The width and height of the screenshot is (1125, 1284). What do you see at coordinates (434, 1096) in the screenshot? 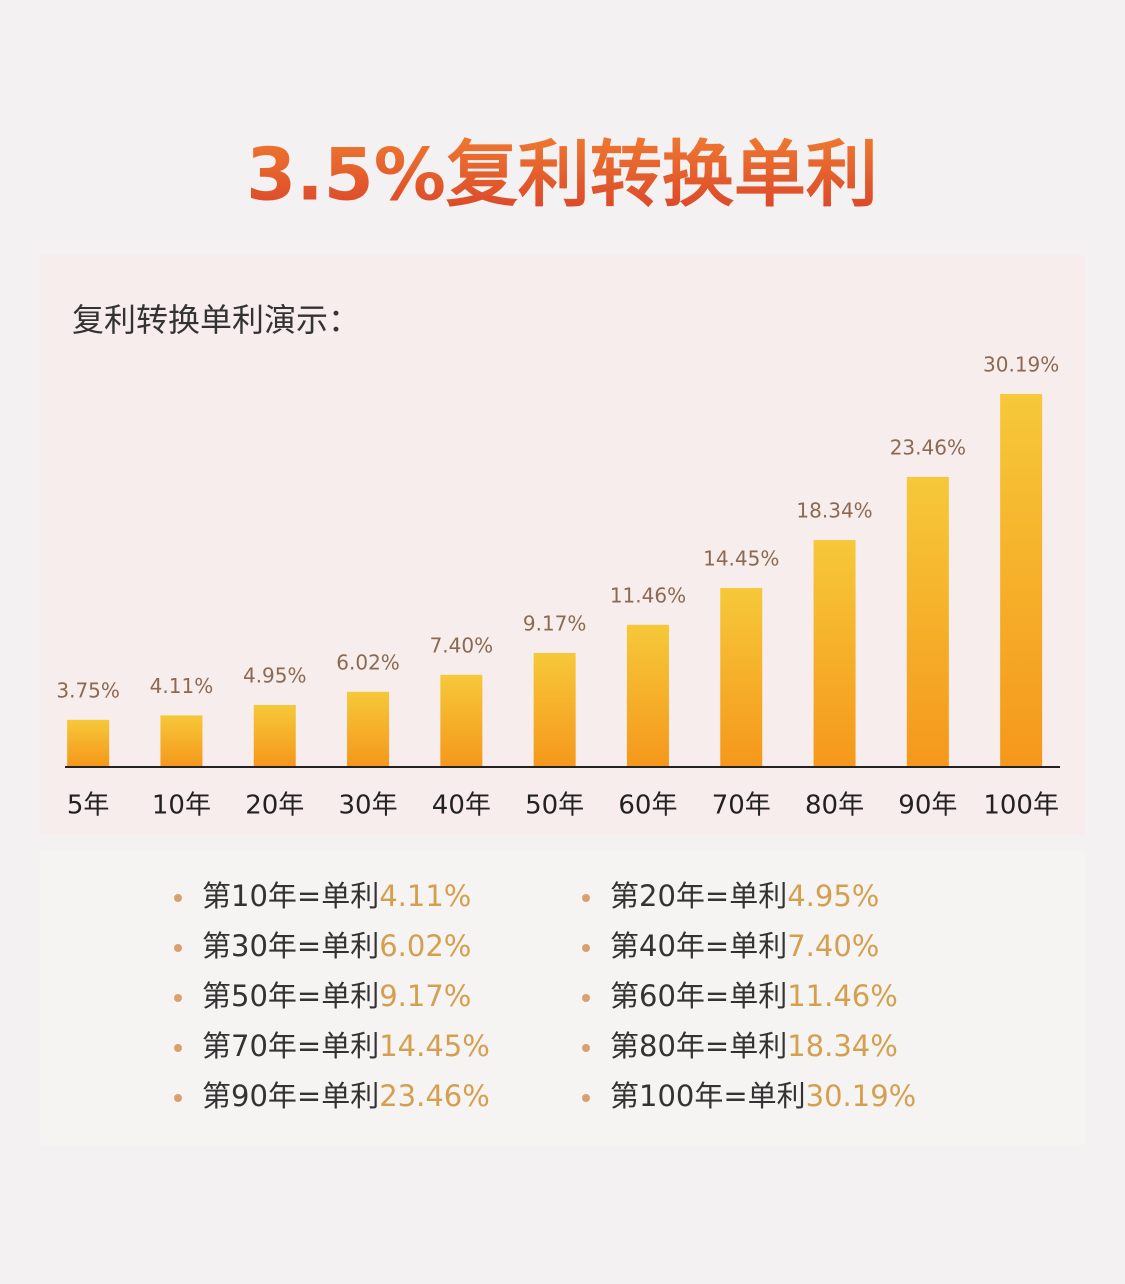
I see `note-value: 23.46%` at bounding box center [434, 1096].